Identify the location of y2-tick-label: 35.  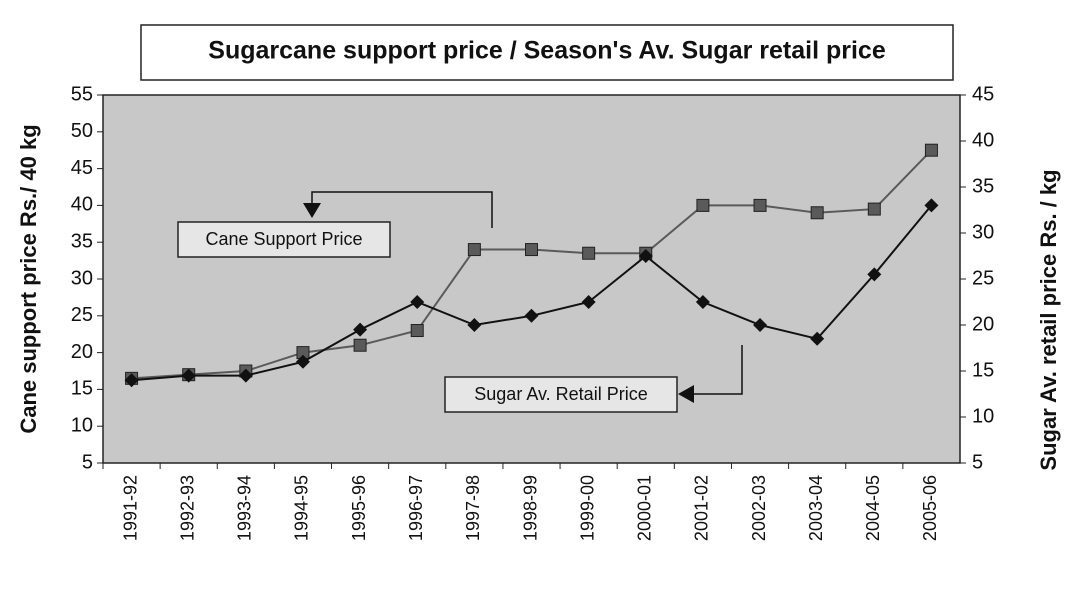
(983, 186).